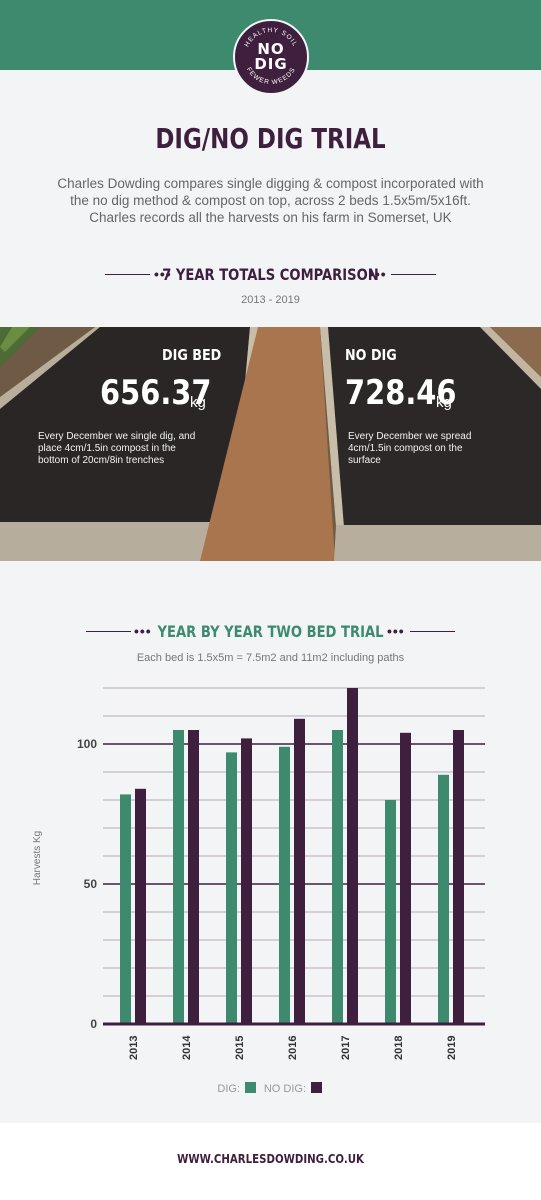  Describe the element at coordinates (125, 909) in the screenshot. I see `bar-dig-2013` at that location.